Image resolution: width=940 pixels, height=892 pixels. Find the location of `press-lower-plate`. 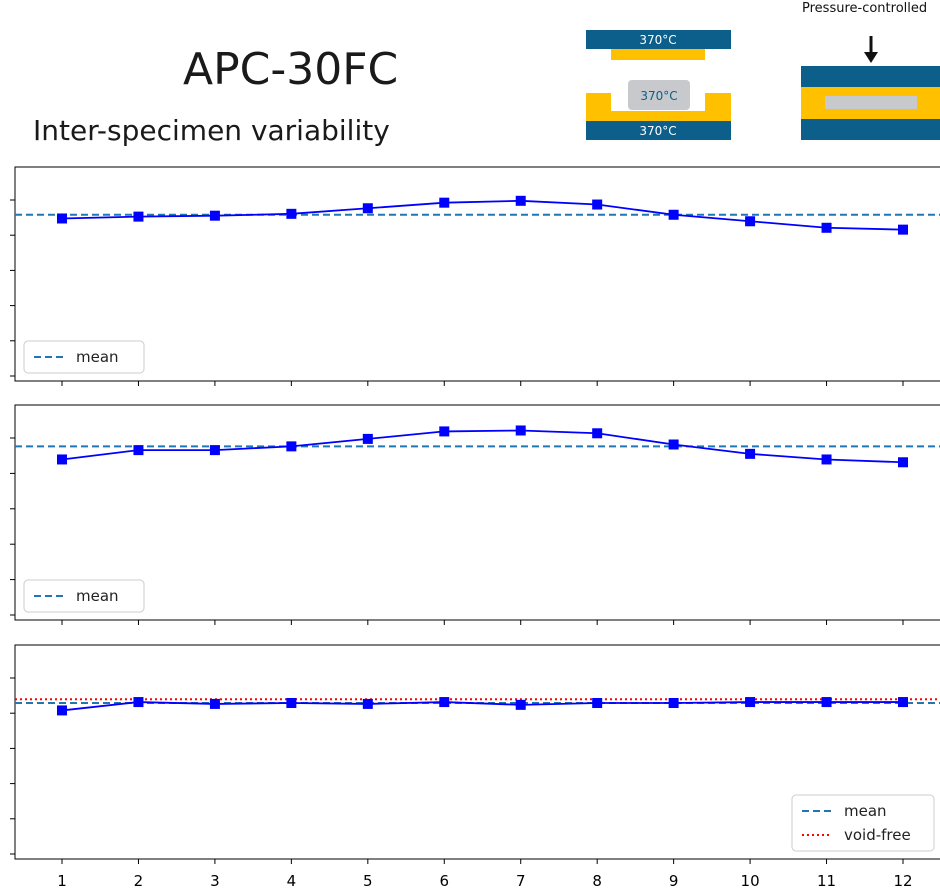

press-lower-plate is located at coordinates (870, 129).